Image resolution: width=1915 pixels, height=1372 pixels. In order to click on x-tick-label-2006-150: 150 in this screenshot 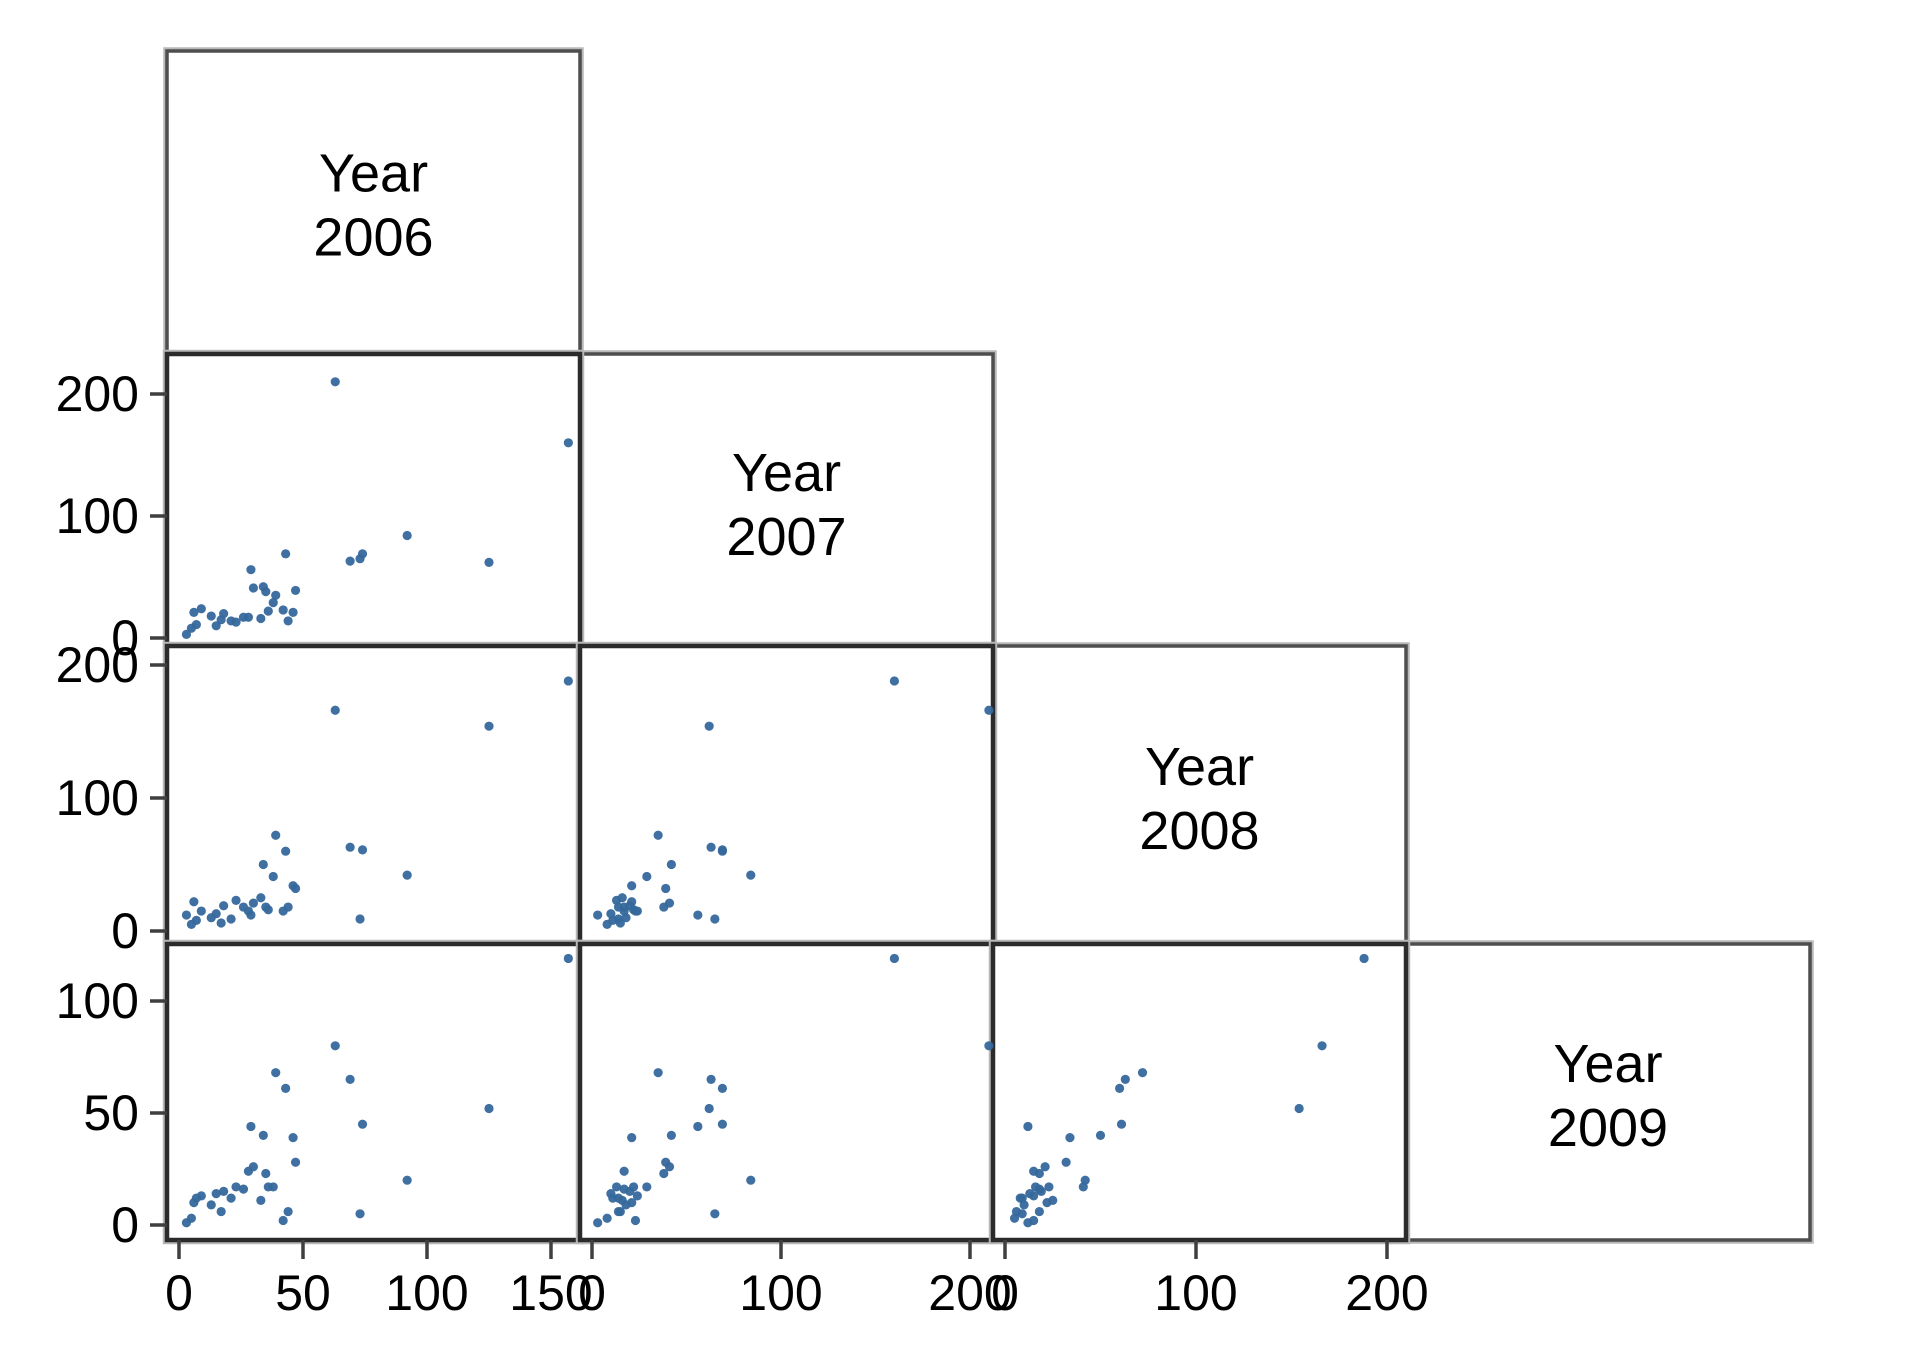, I will do `click(550, 1293)`.